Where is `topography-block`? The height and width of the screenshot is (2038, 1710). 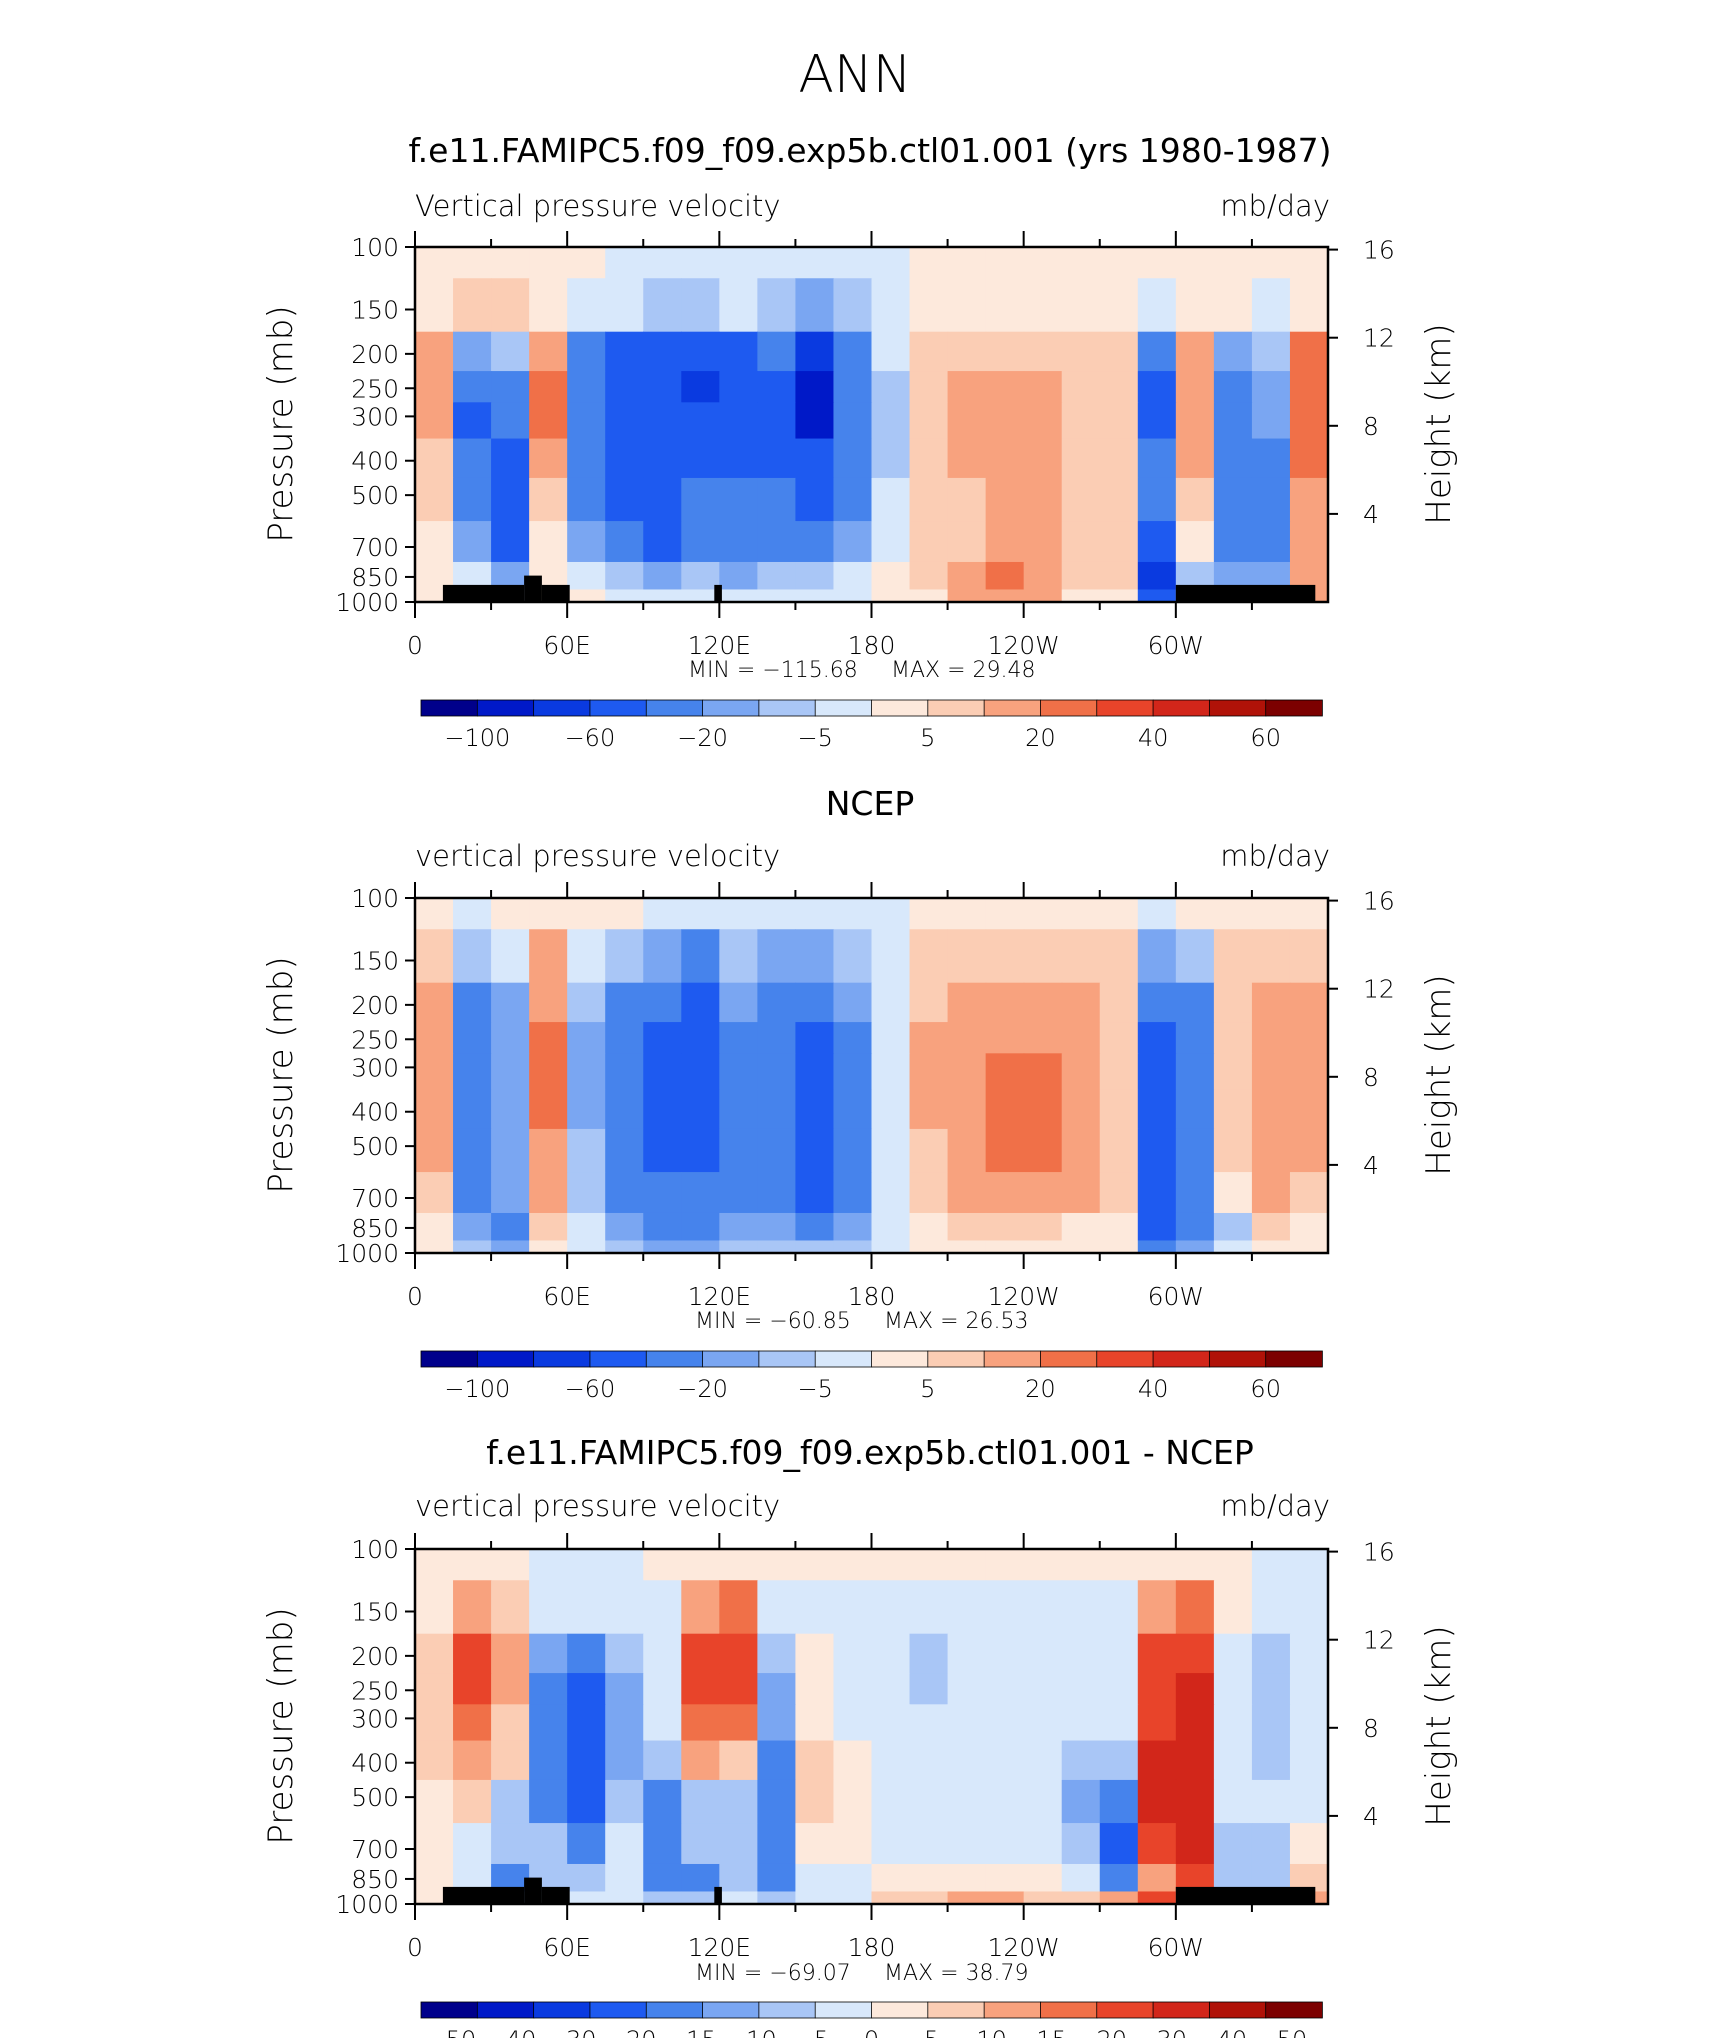
topography-block is located at coordinates (1245, 593).